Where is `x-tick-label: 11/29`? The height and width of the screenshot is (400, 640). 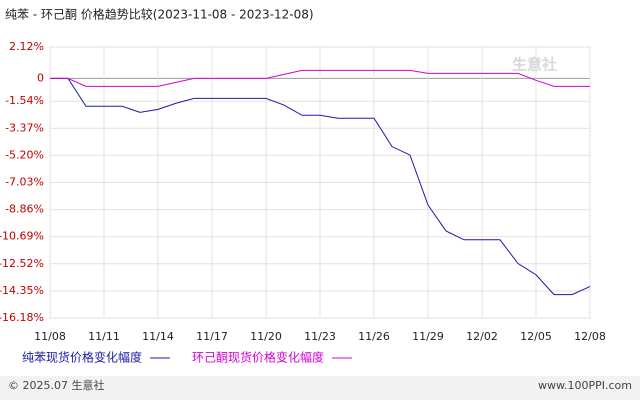
x-tick-label: 11/29 is located at coordinates (428, 336).